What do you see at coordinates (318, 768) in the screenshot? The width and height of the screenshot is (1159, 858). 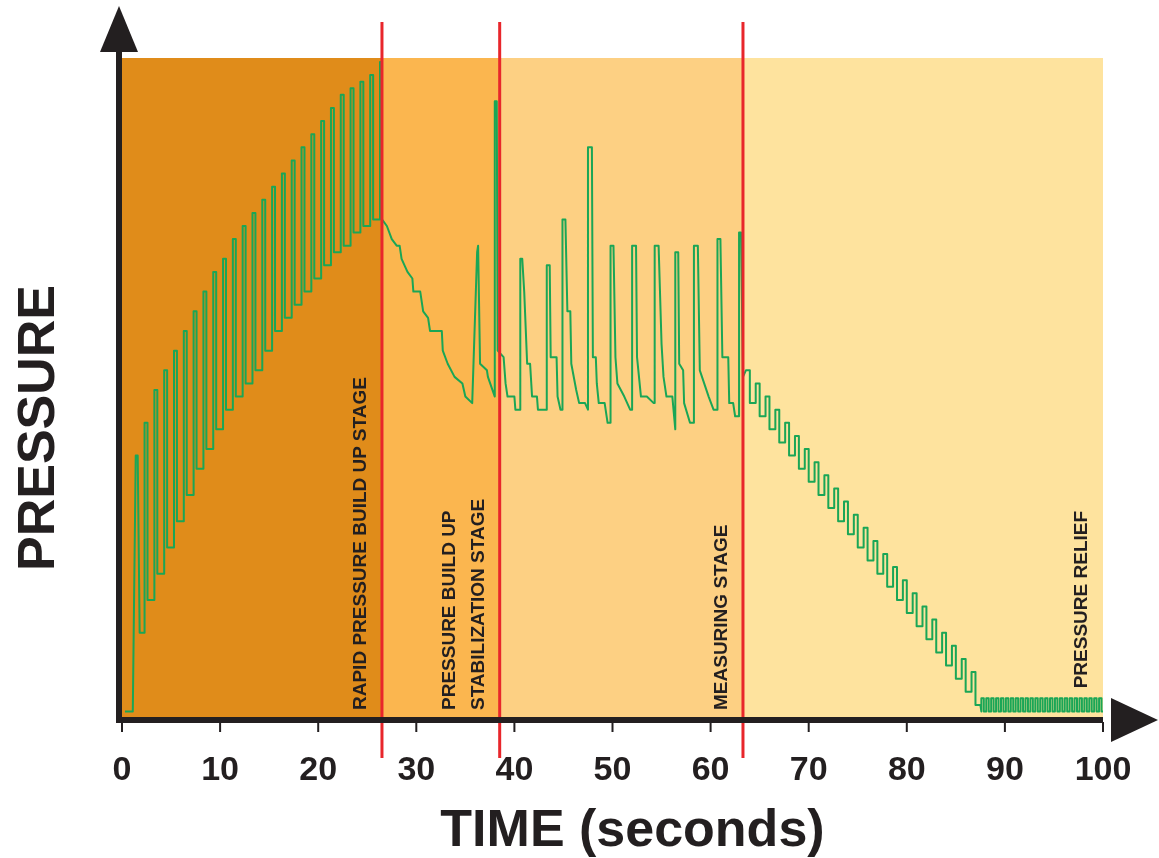 I see `x-tick-label: 20` at bounding box center [318, 768].